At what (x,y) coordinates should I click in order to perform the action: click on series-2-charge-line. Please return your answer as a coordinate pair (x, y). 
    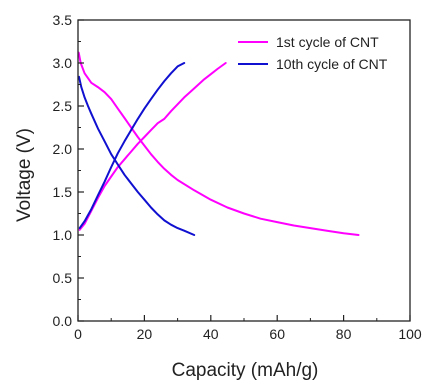
    Looking at the image, I should click on (132, 146).